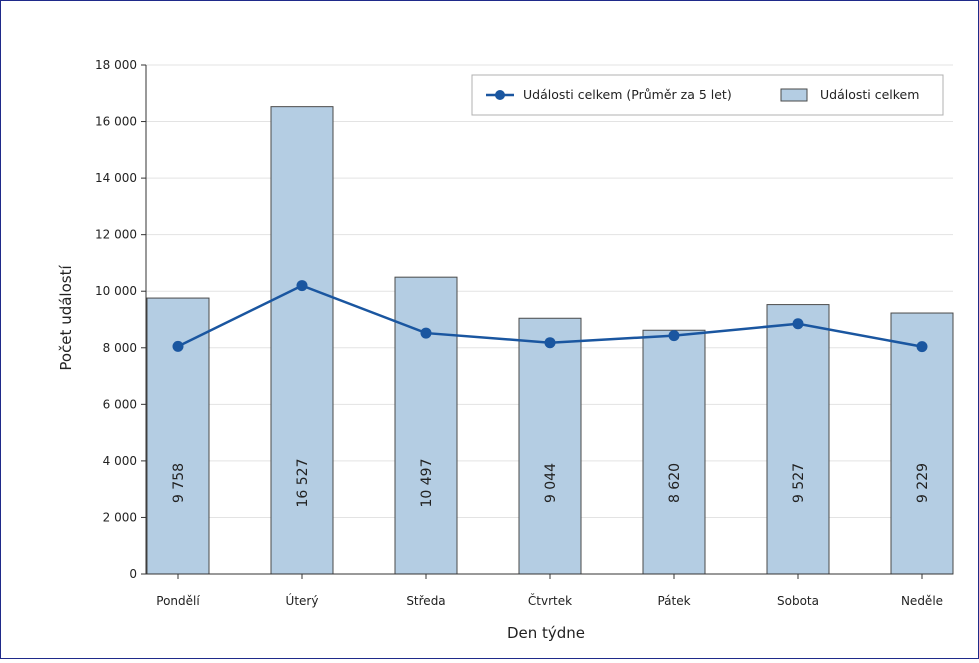  What do you see at coordinates (66, 318) in the screenshot?
I see `y-axis-title: Počet událostí` at bounding box center [66, 318].